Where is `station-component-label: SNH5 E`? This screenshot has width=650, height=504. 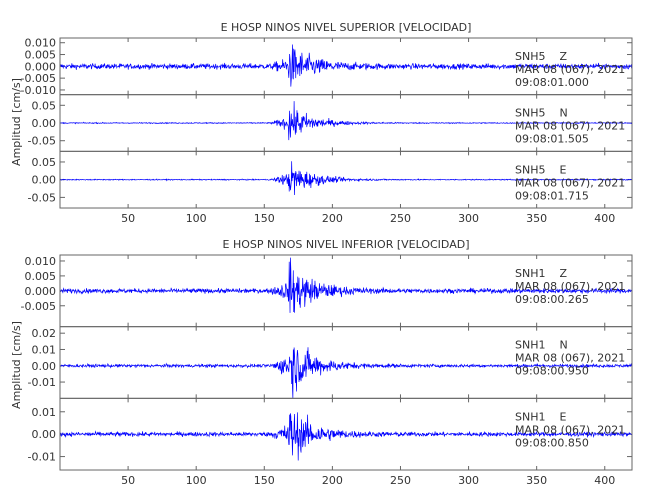
station-component-label: SNH5 E is located at coordinates (540, 169).